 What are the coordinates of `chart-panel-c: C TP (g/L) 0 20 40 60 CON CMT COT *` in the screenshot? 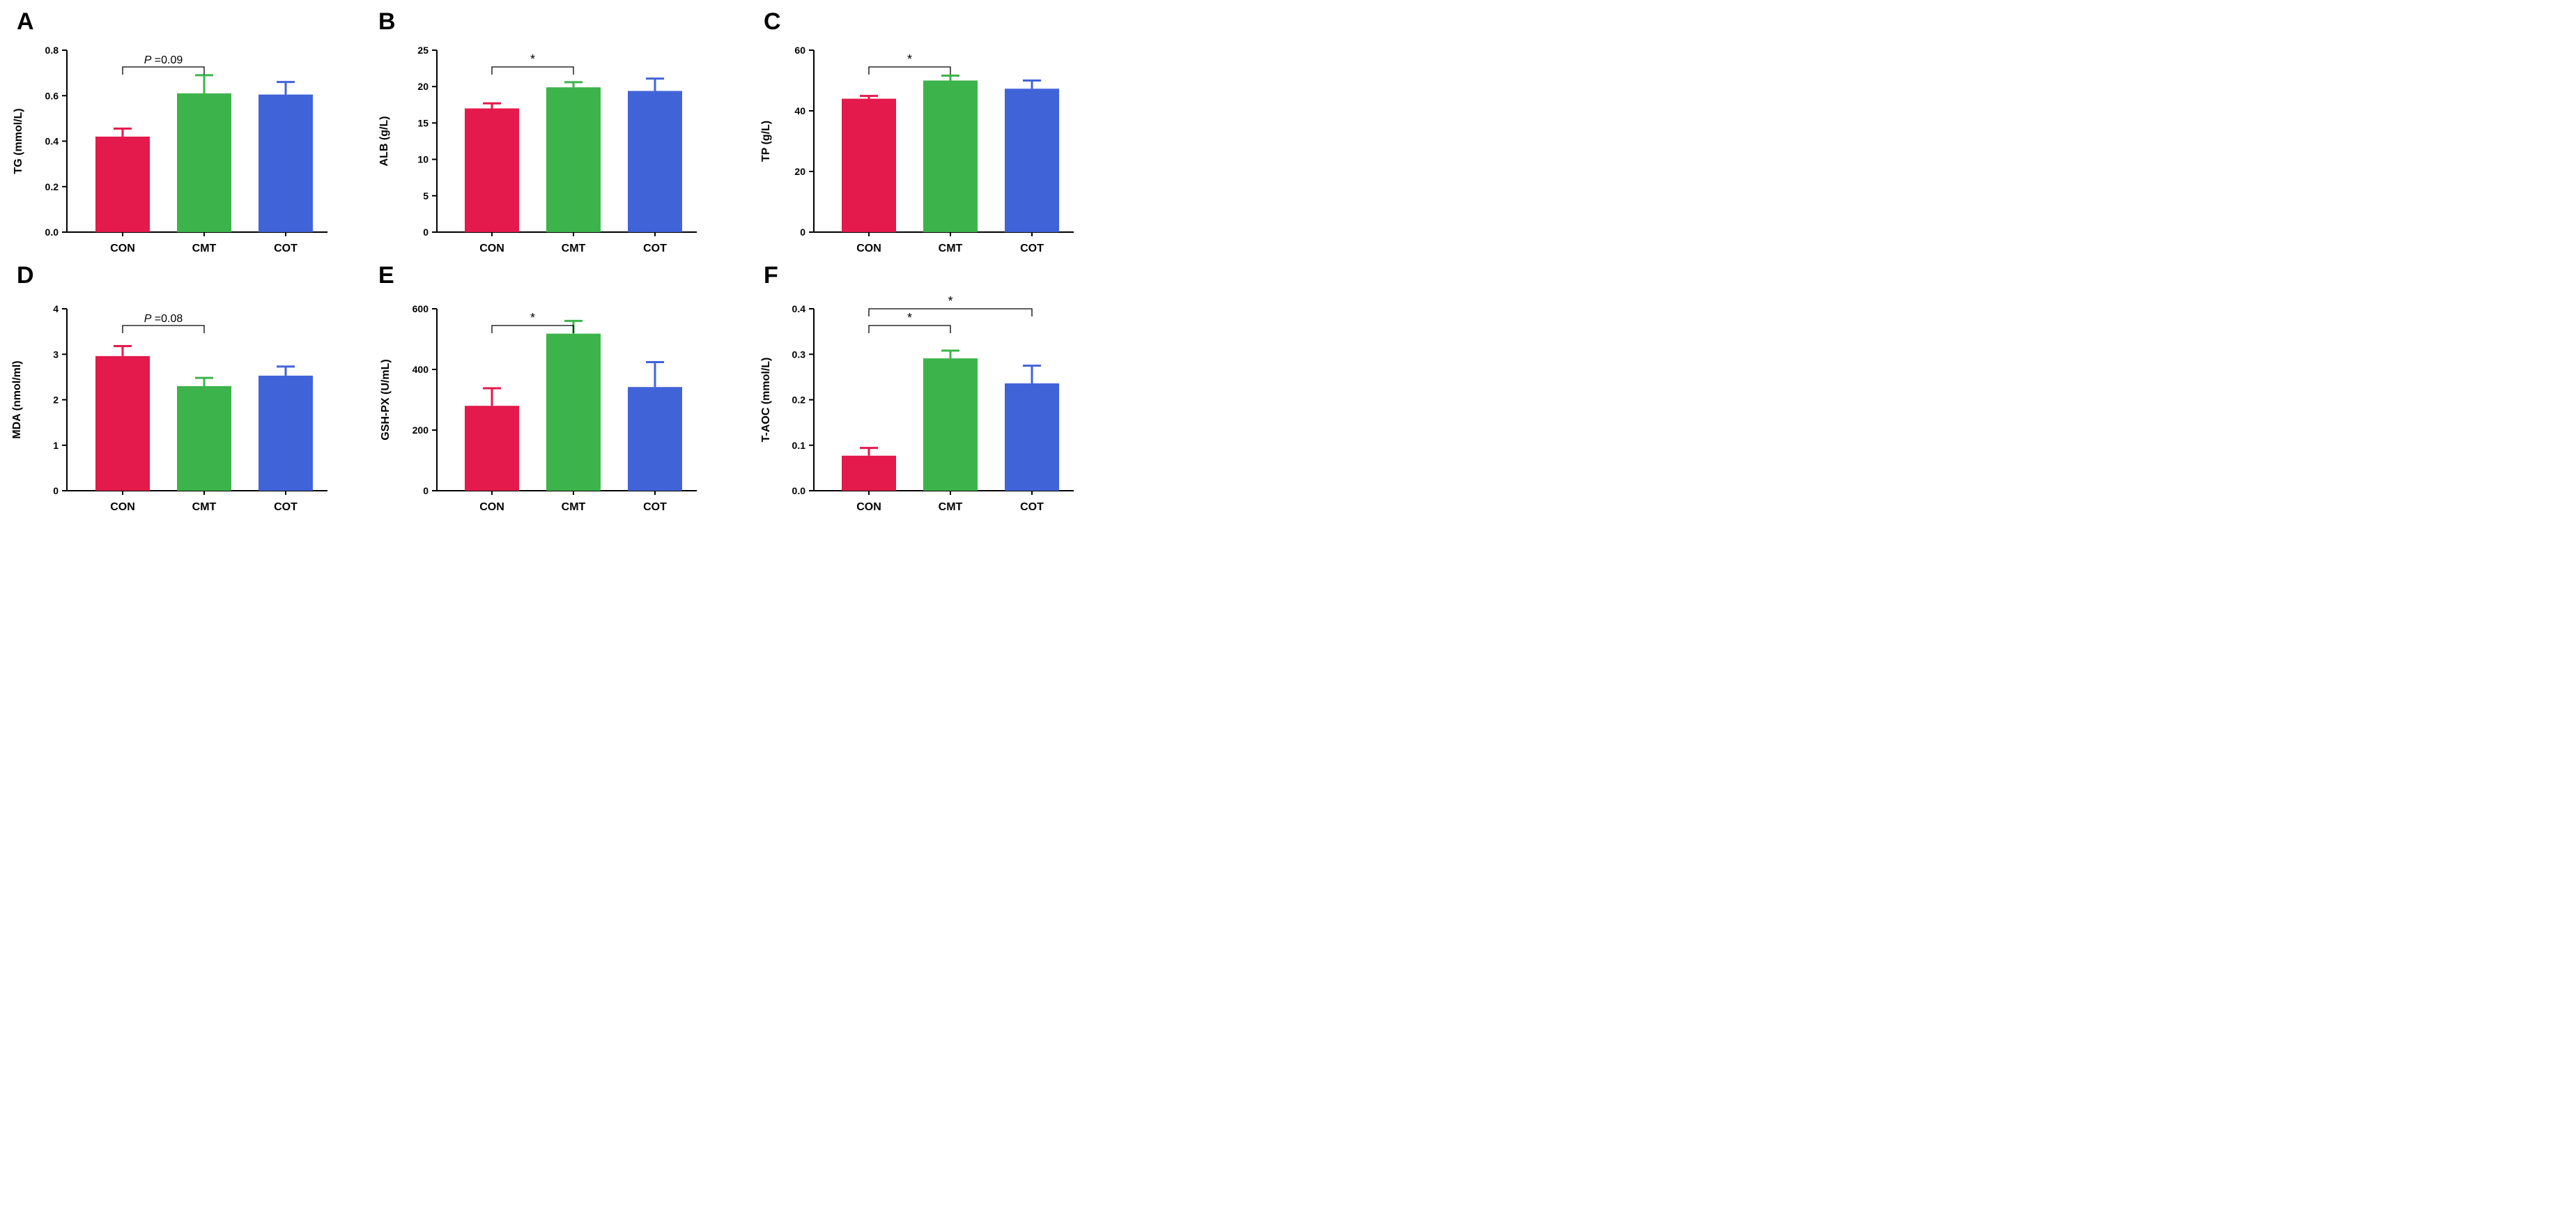 It's located at (917, 131).